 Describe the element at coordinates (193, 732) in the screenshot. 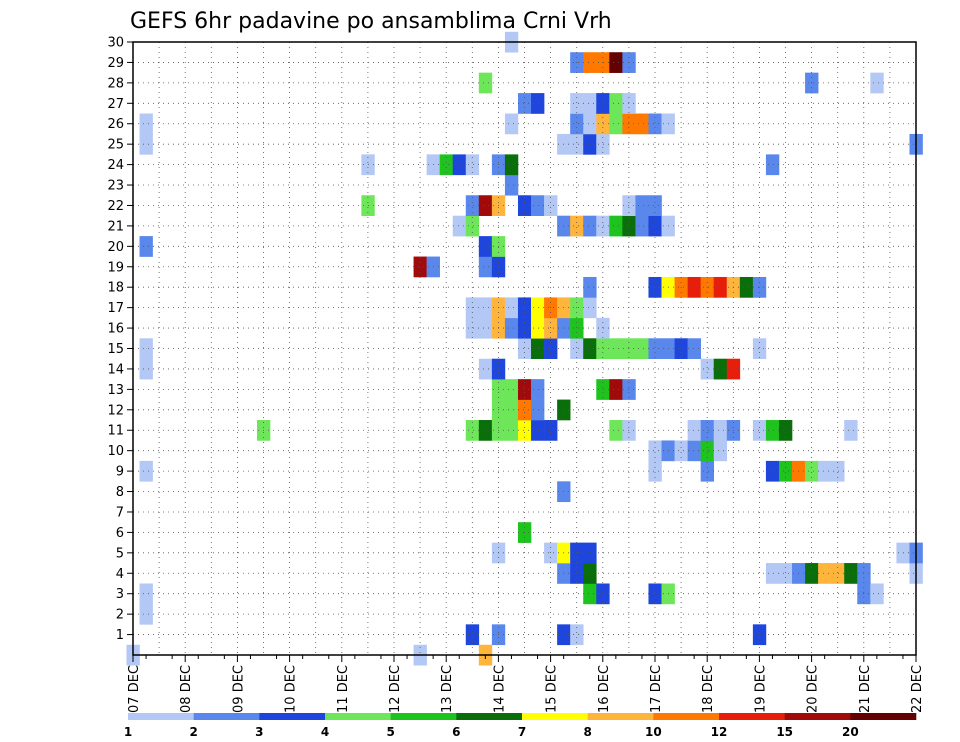

I see `legend-label: 2` at that location.